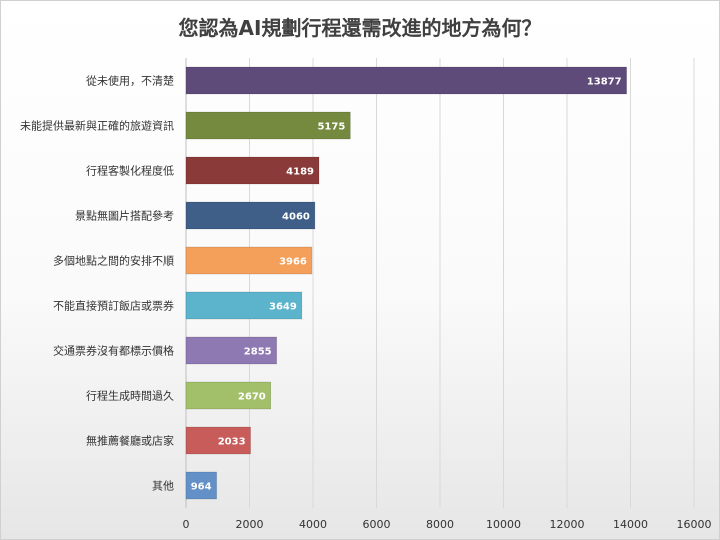 Image resolution: width=720 pixels, height=540 pixels. I want to click on category-label: 多個地點之間的安排不順, so click(113, 261).